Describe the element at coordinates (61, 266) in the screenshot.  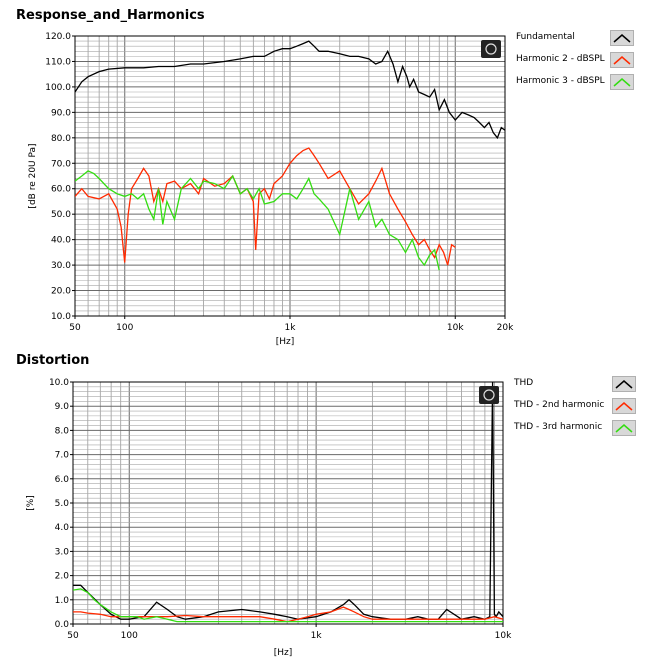
I see `y-tick-label: 30.0` at that location.